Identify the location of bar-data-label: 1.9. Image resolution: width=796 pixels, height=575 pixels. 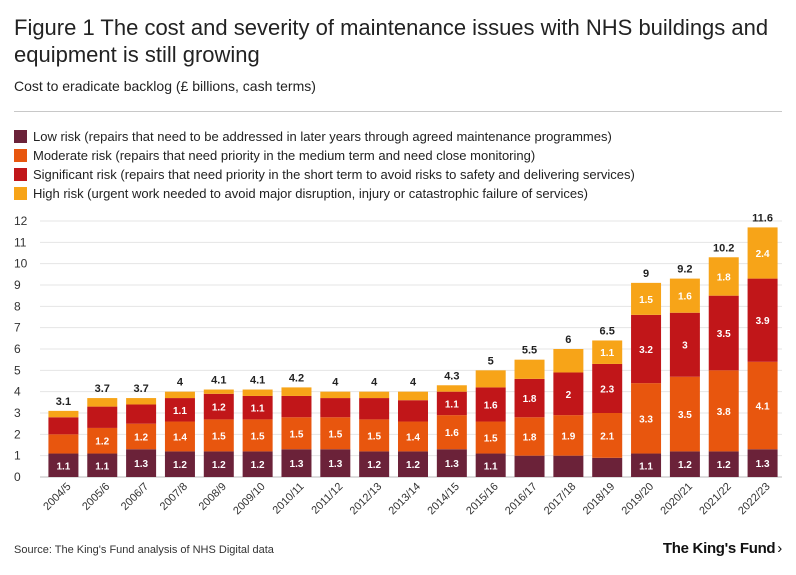
(568, 436).